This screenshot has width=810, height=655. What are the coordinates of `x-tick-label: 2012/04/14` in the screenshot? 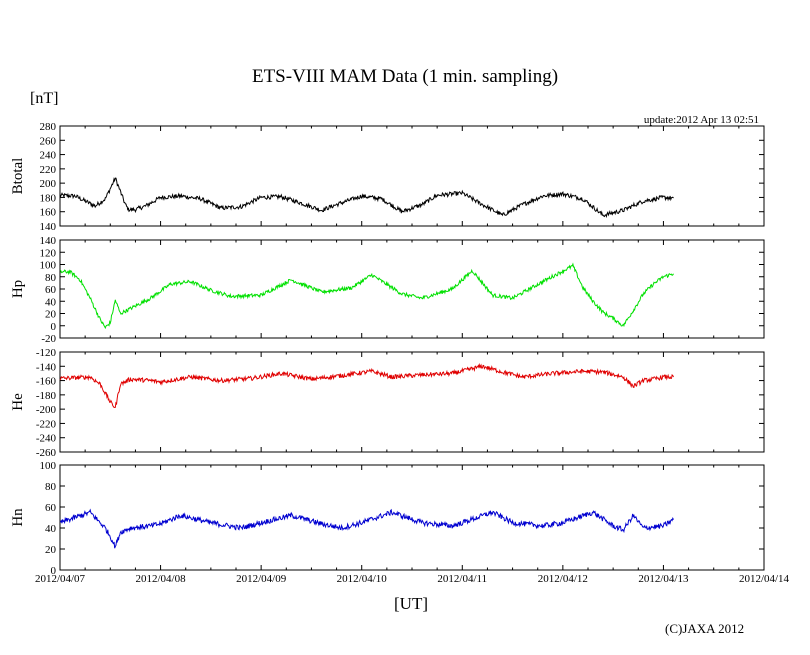 It's located at (764, 579).